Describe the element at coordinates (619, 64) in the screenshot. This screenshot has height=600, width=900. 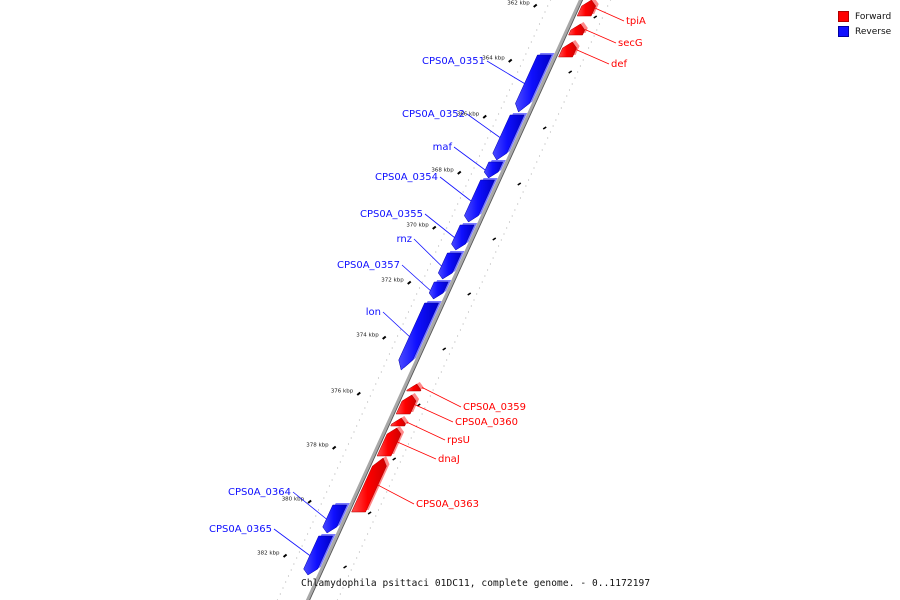
I see `gene-label-def: def` at that location.